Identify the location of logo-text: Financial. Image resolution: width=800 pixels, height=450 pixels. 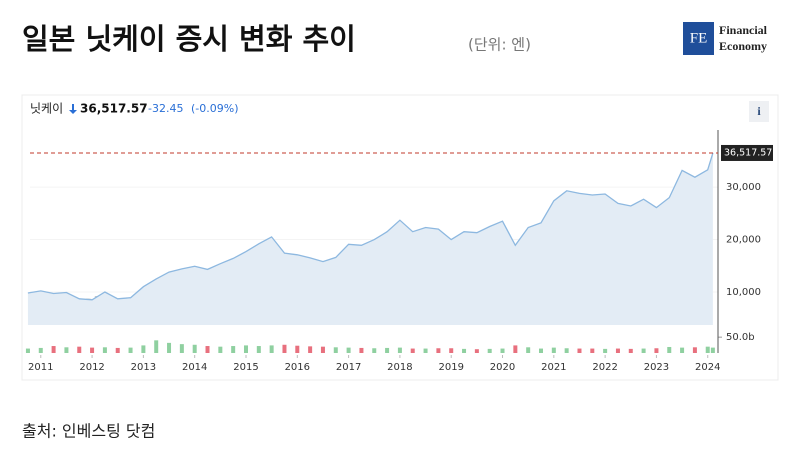
(743, 30).